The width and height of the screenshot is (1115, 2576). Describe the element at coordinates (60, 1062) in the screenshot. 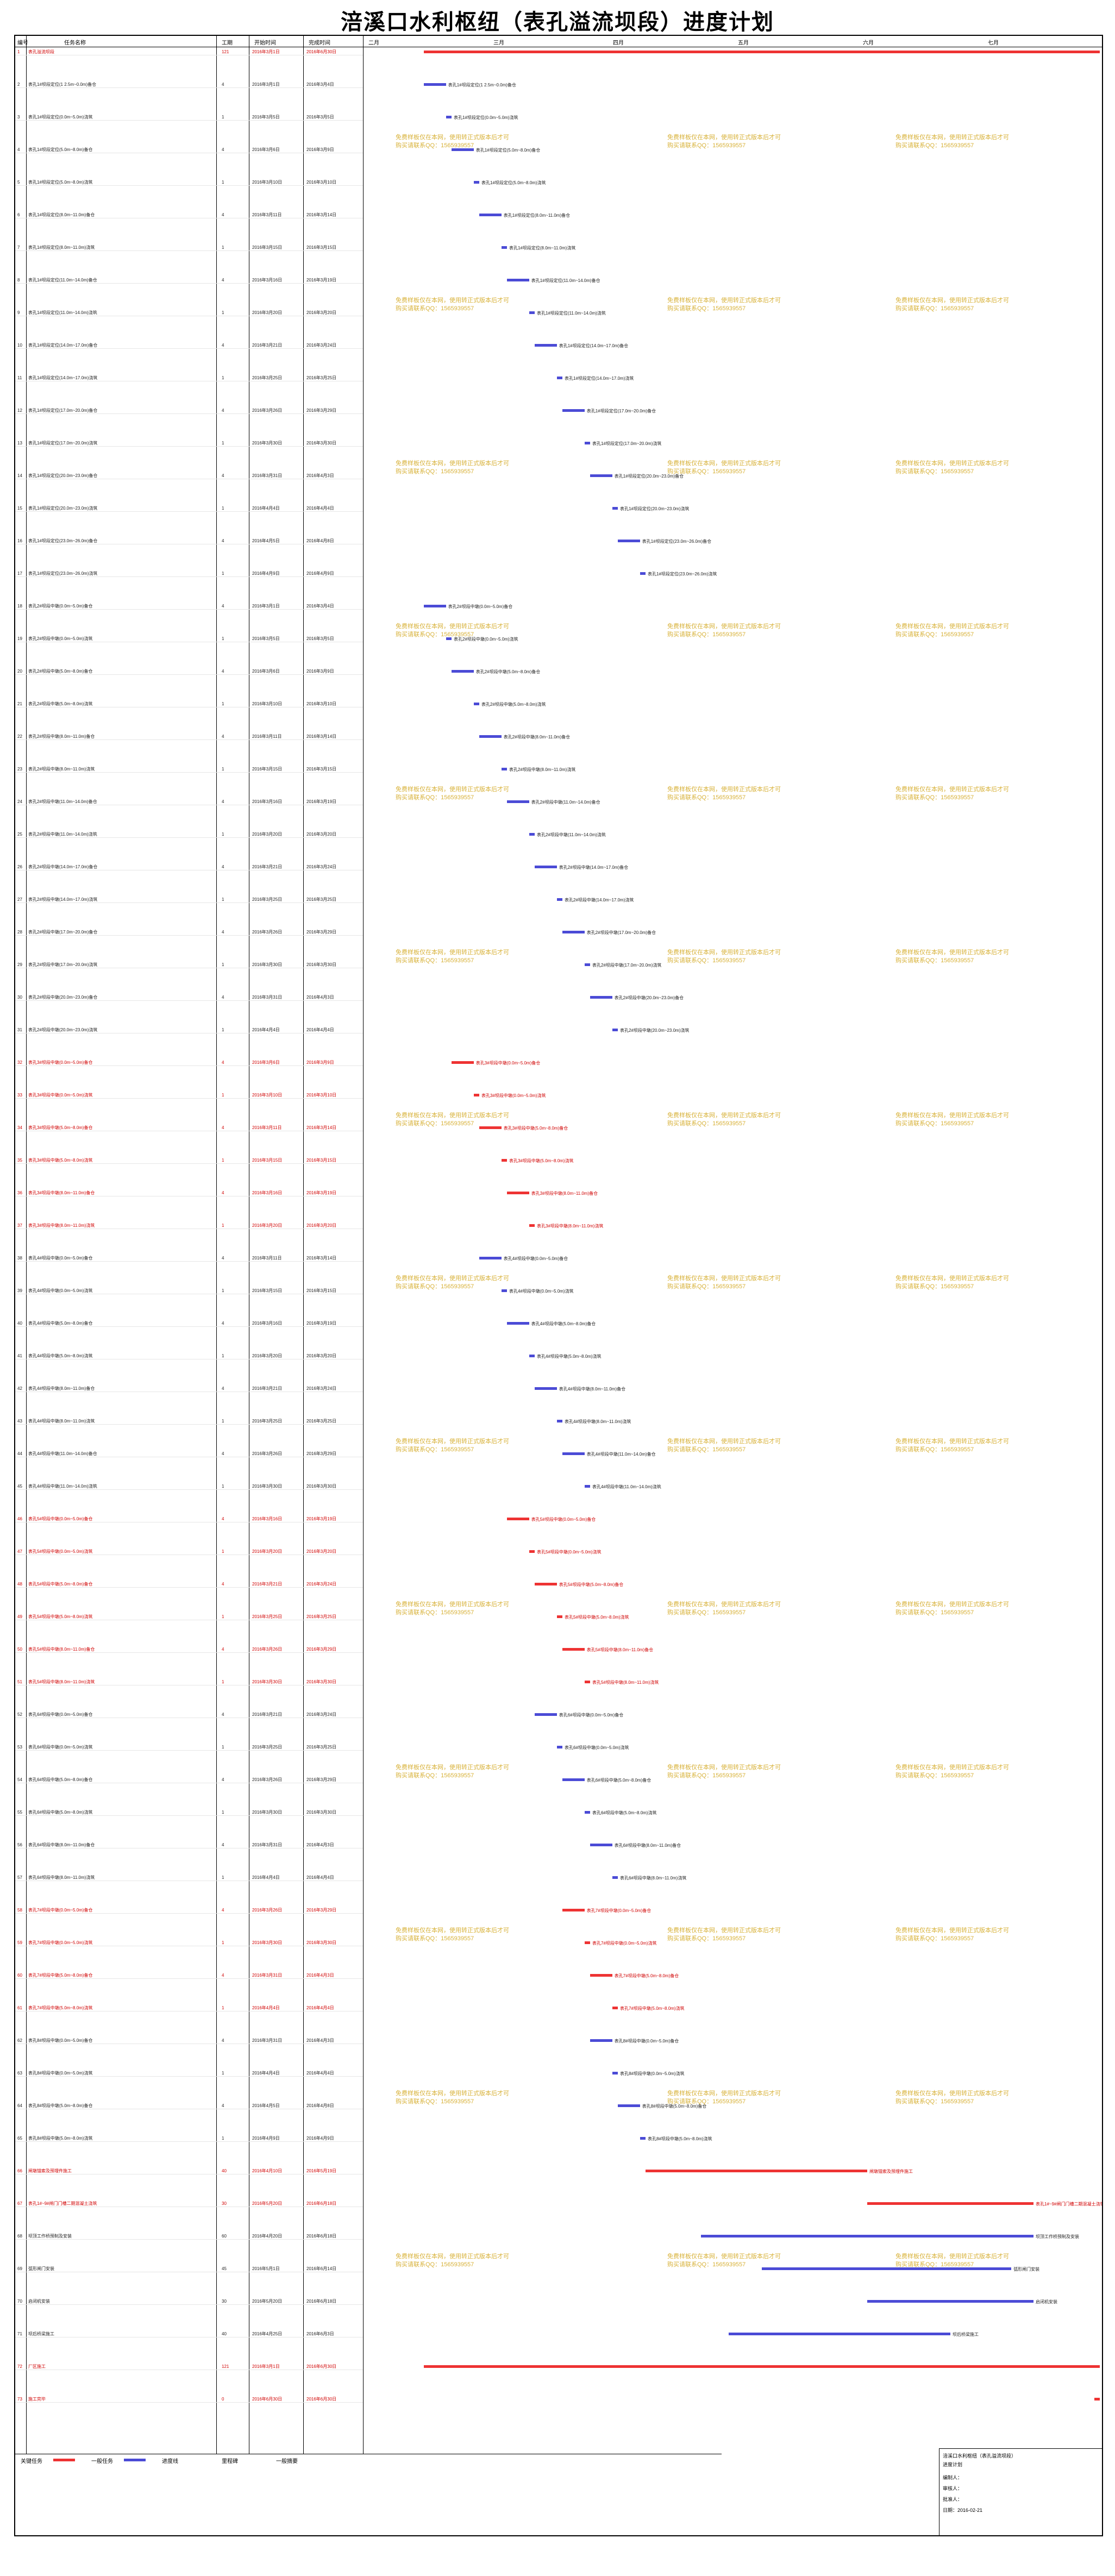

I see `row-cell-name: 表孔3#坝段中墩(0.0m~5.0m)备仓` at that location.